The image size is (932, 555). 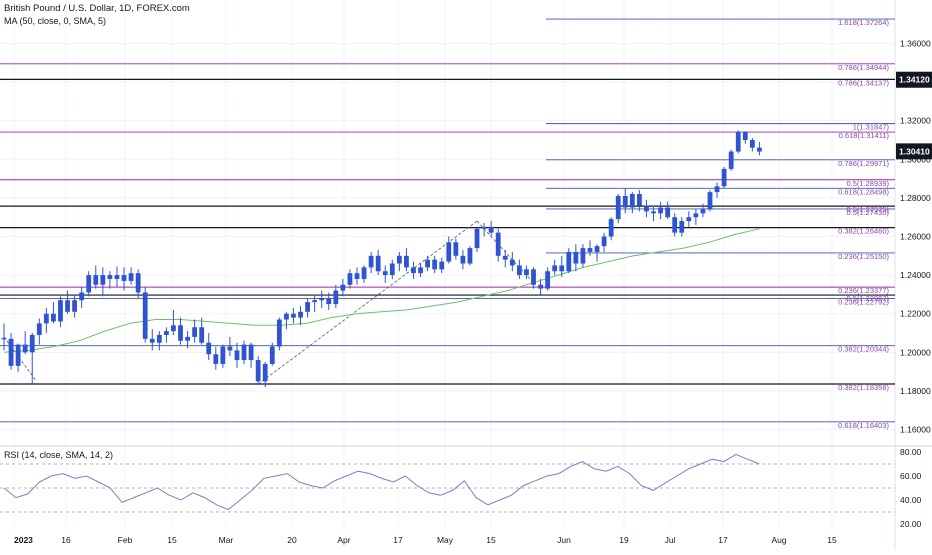 What do you see at coordinates (670, 540) in the screenshot?
I see `x-tick-label: Jul` at bounding box center [670, 540].